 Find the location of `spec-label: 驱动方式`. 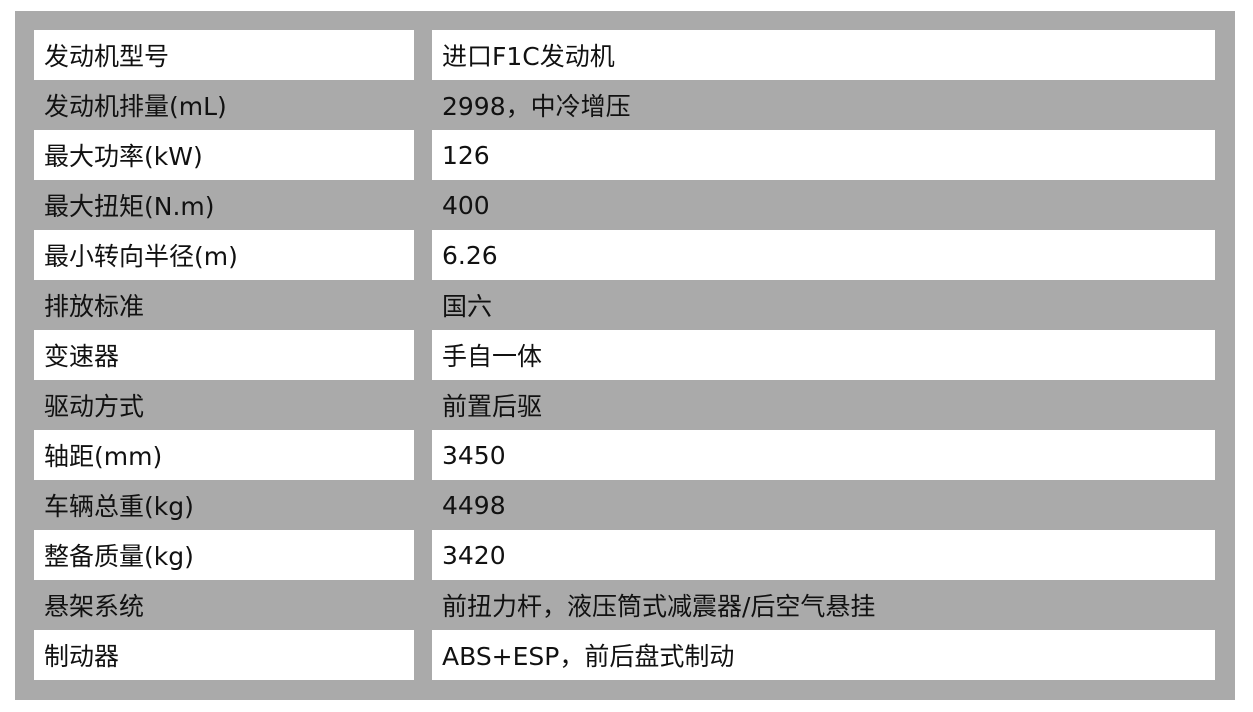

spec-label: 驱动方式 is located at coordinates (94, 406).